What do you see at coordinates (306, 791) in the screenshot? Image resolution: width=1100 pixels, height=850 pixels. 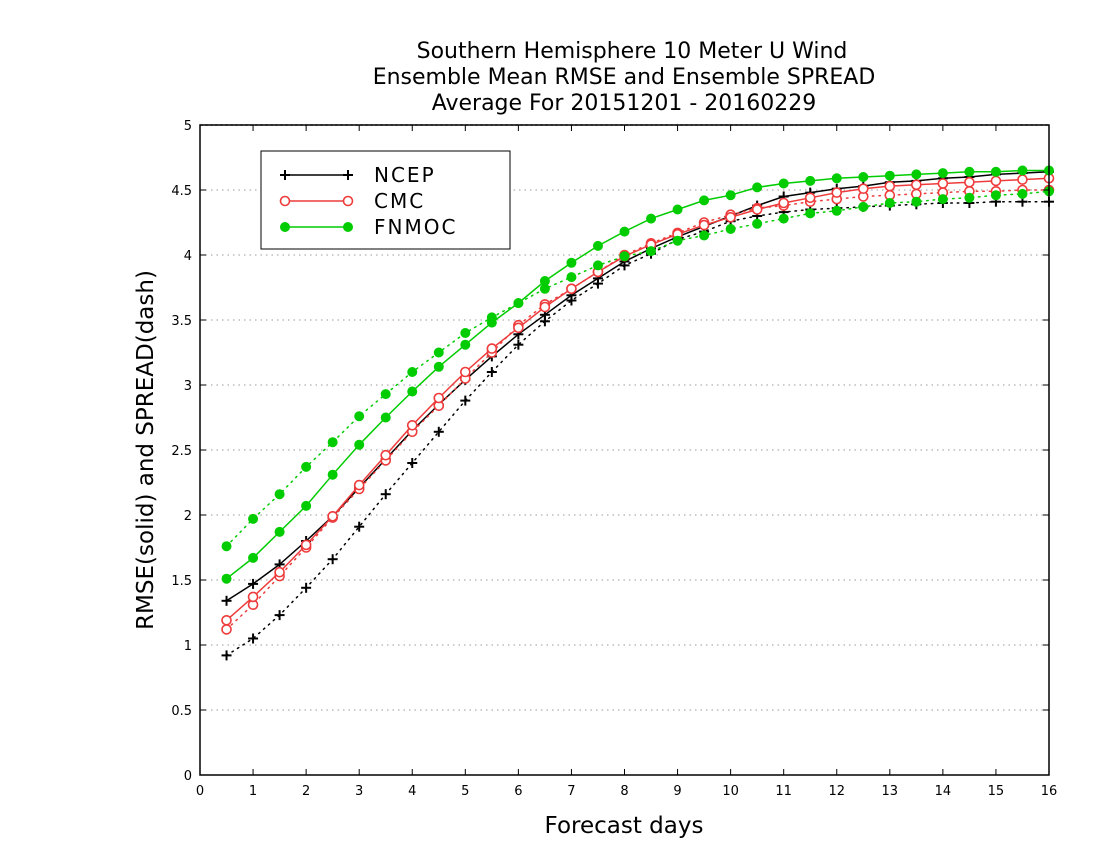 I see `x-tick-label-2: 2` at bounding box center [306, 791].